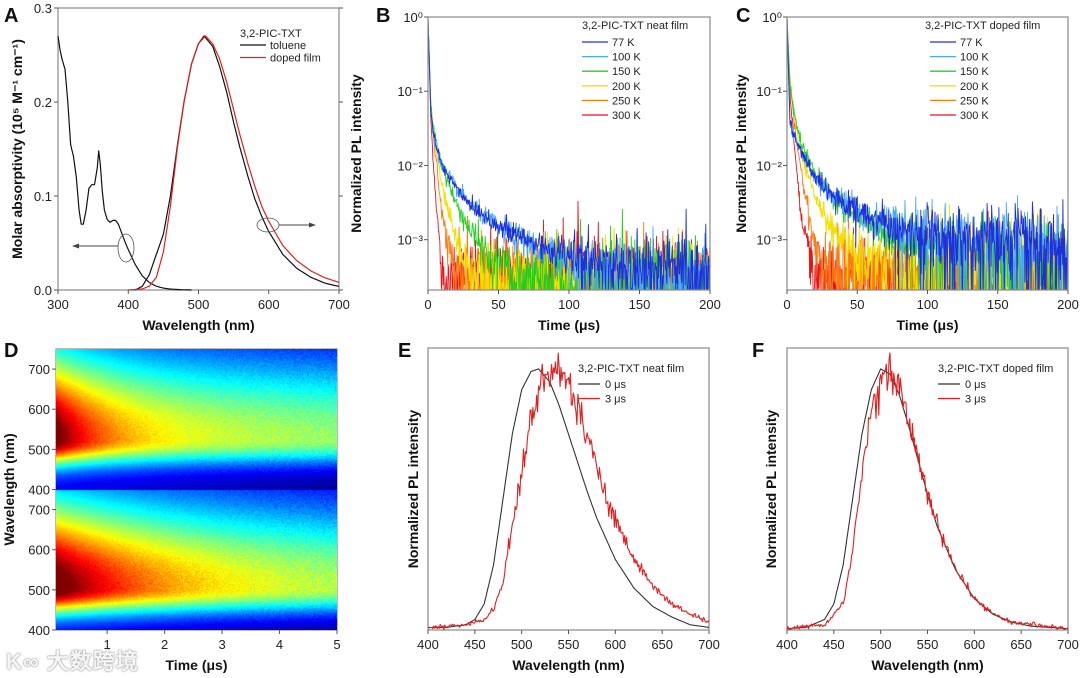  I want to click on legend-entry: doped film, so click(295, 59).